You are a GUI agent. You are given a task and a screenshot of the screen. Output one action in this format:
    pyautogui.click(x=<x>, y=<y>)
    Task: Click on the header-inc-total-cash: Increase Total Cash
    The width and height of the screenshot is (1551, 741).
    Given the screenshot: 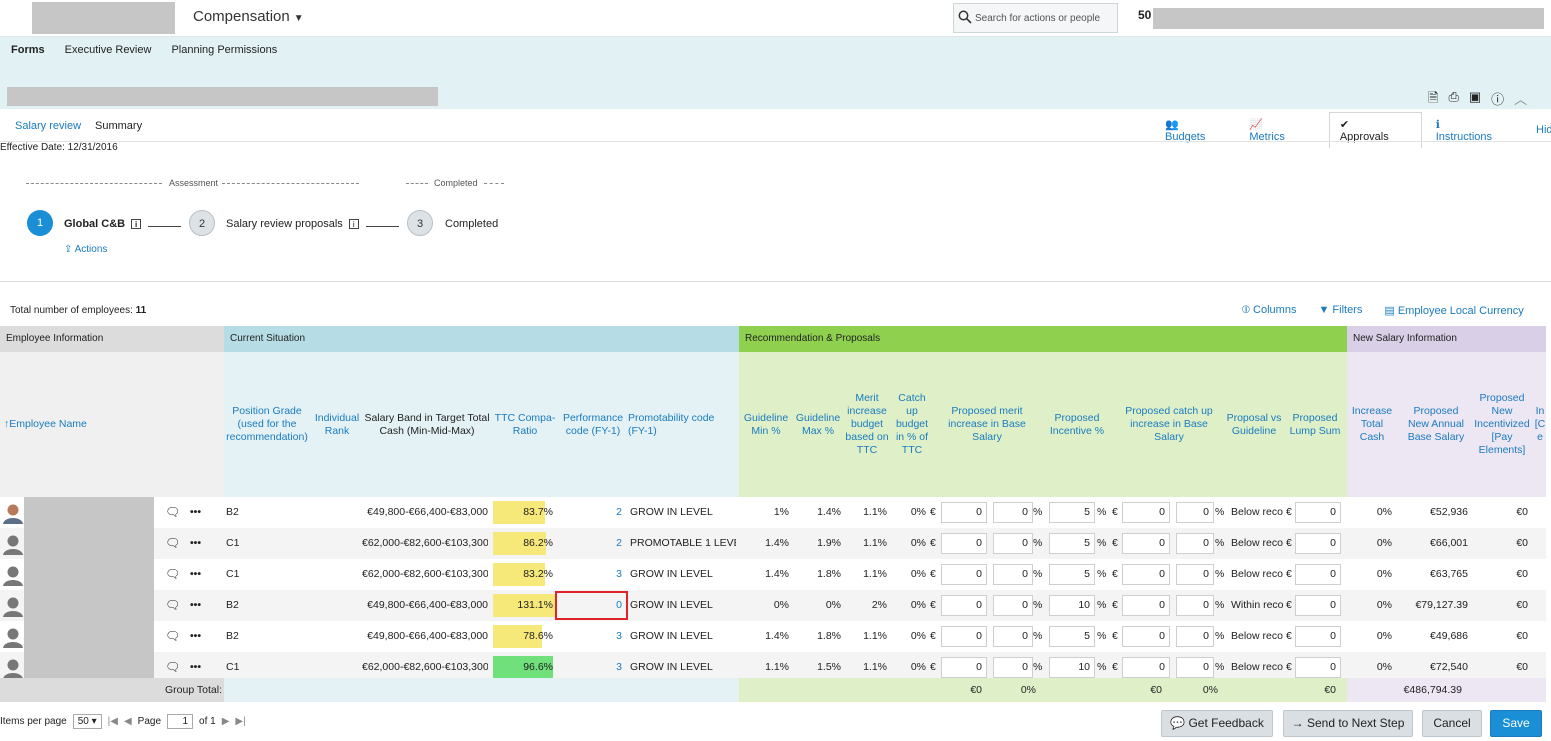 What is the action you would take?
    pyautogui.click(x=1372, y=424)
    